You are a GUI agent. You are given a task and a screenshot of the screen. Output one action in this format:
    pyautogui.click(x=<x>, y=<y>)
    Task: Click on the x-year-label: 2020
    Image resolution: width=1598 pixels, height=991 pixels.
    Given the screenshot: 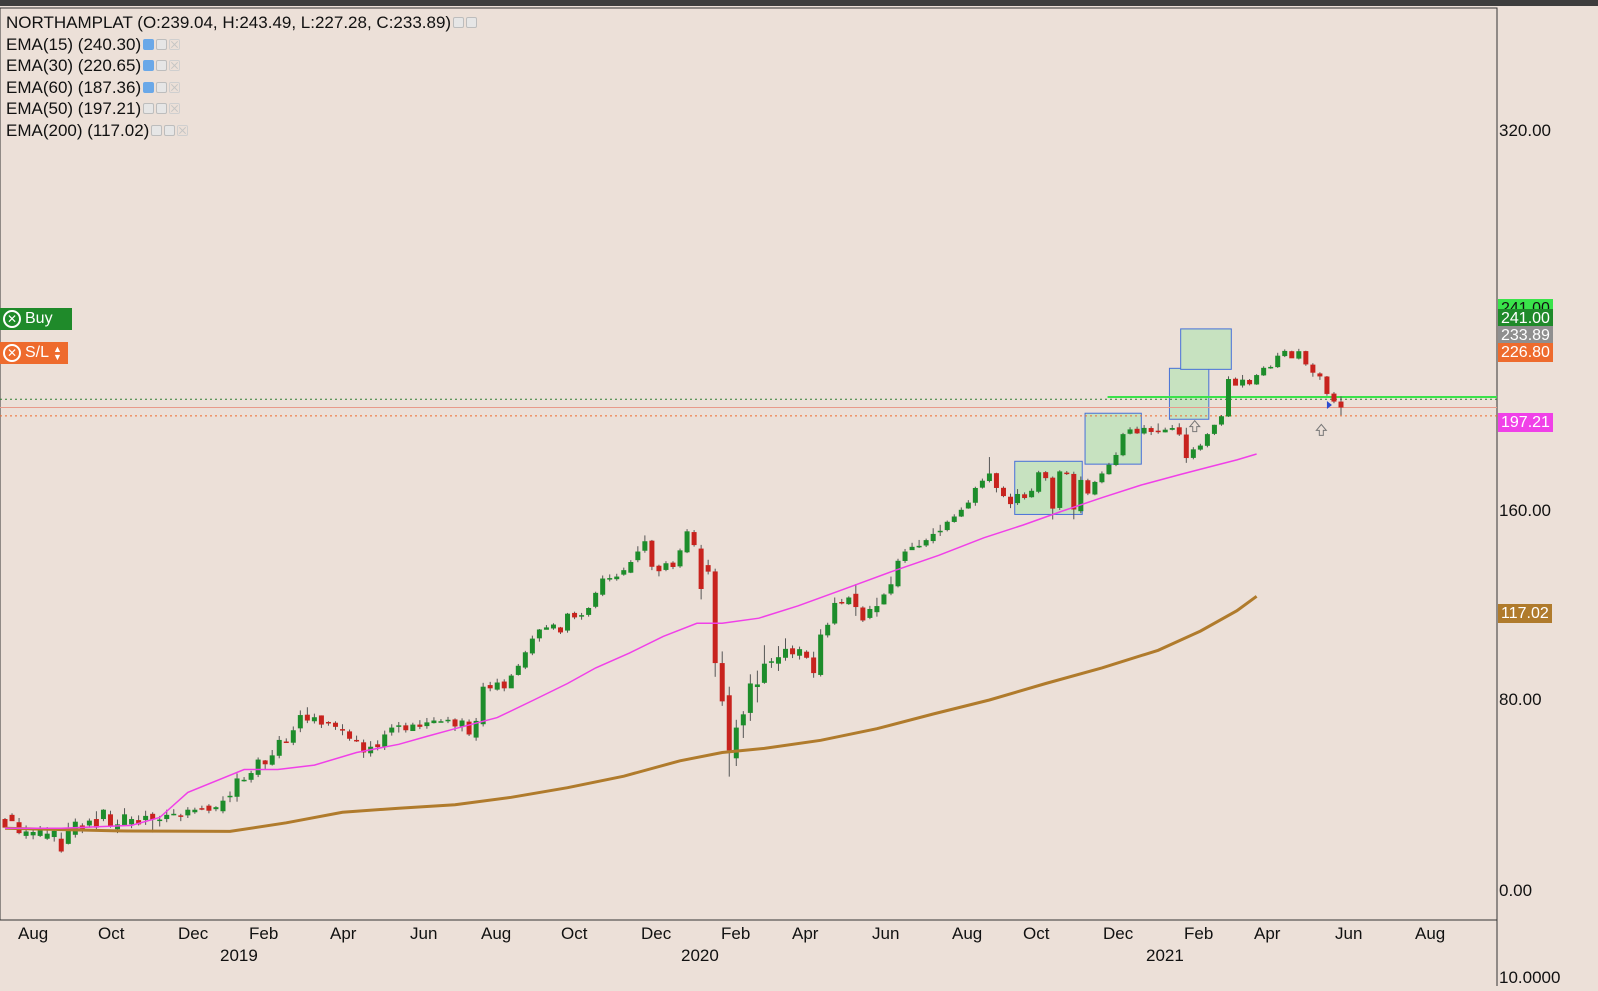 What is the action you would take?
    pyautogui.click(x=700, y=955)
    